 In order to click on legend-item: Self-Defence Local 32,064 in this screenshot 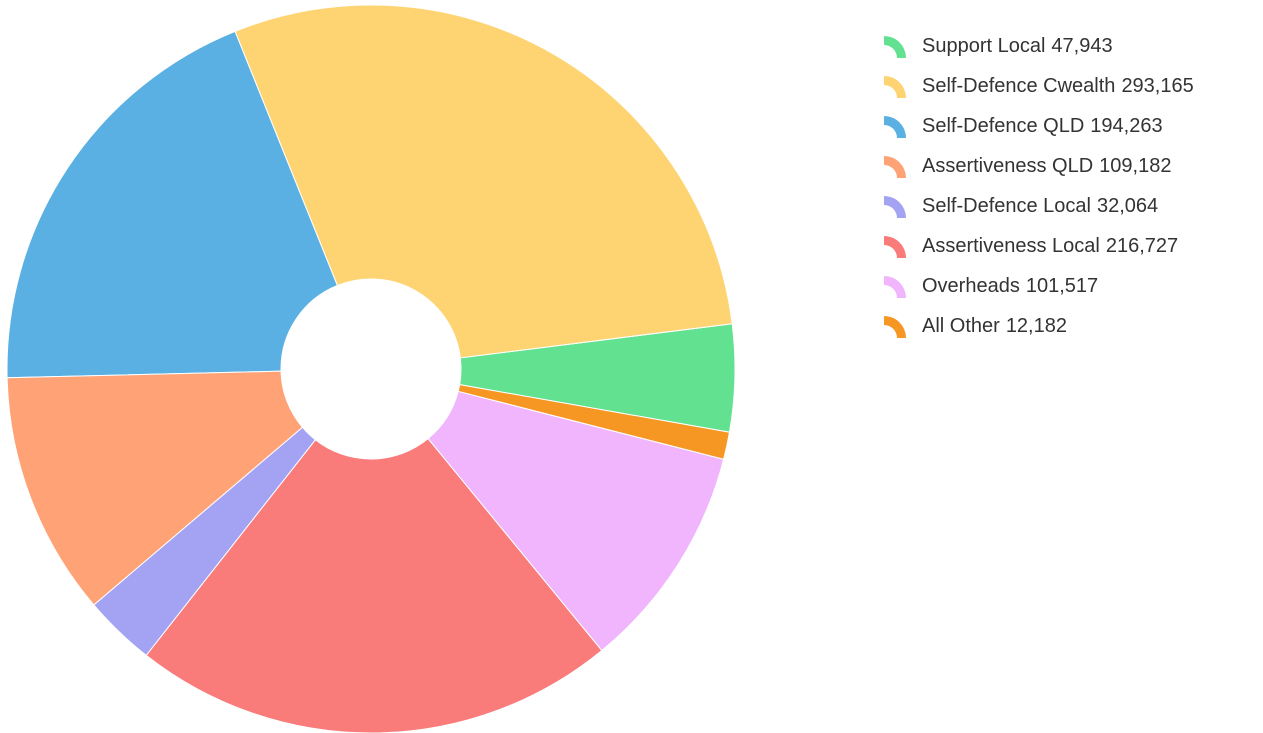, I will do `click(1067, 206)`.